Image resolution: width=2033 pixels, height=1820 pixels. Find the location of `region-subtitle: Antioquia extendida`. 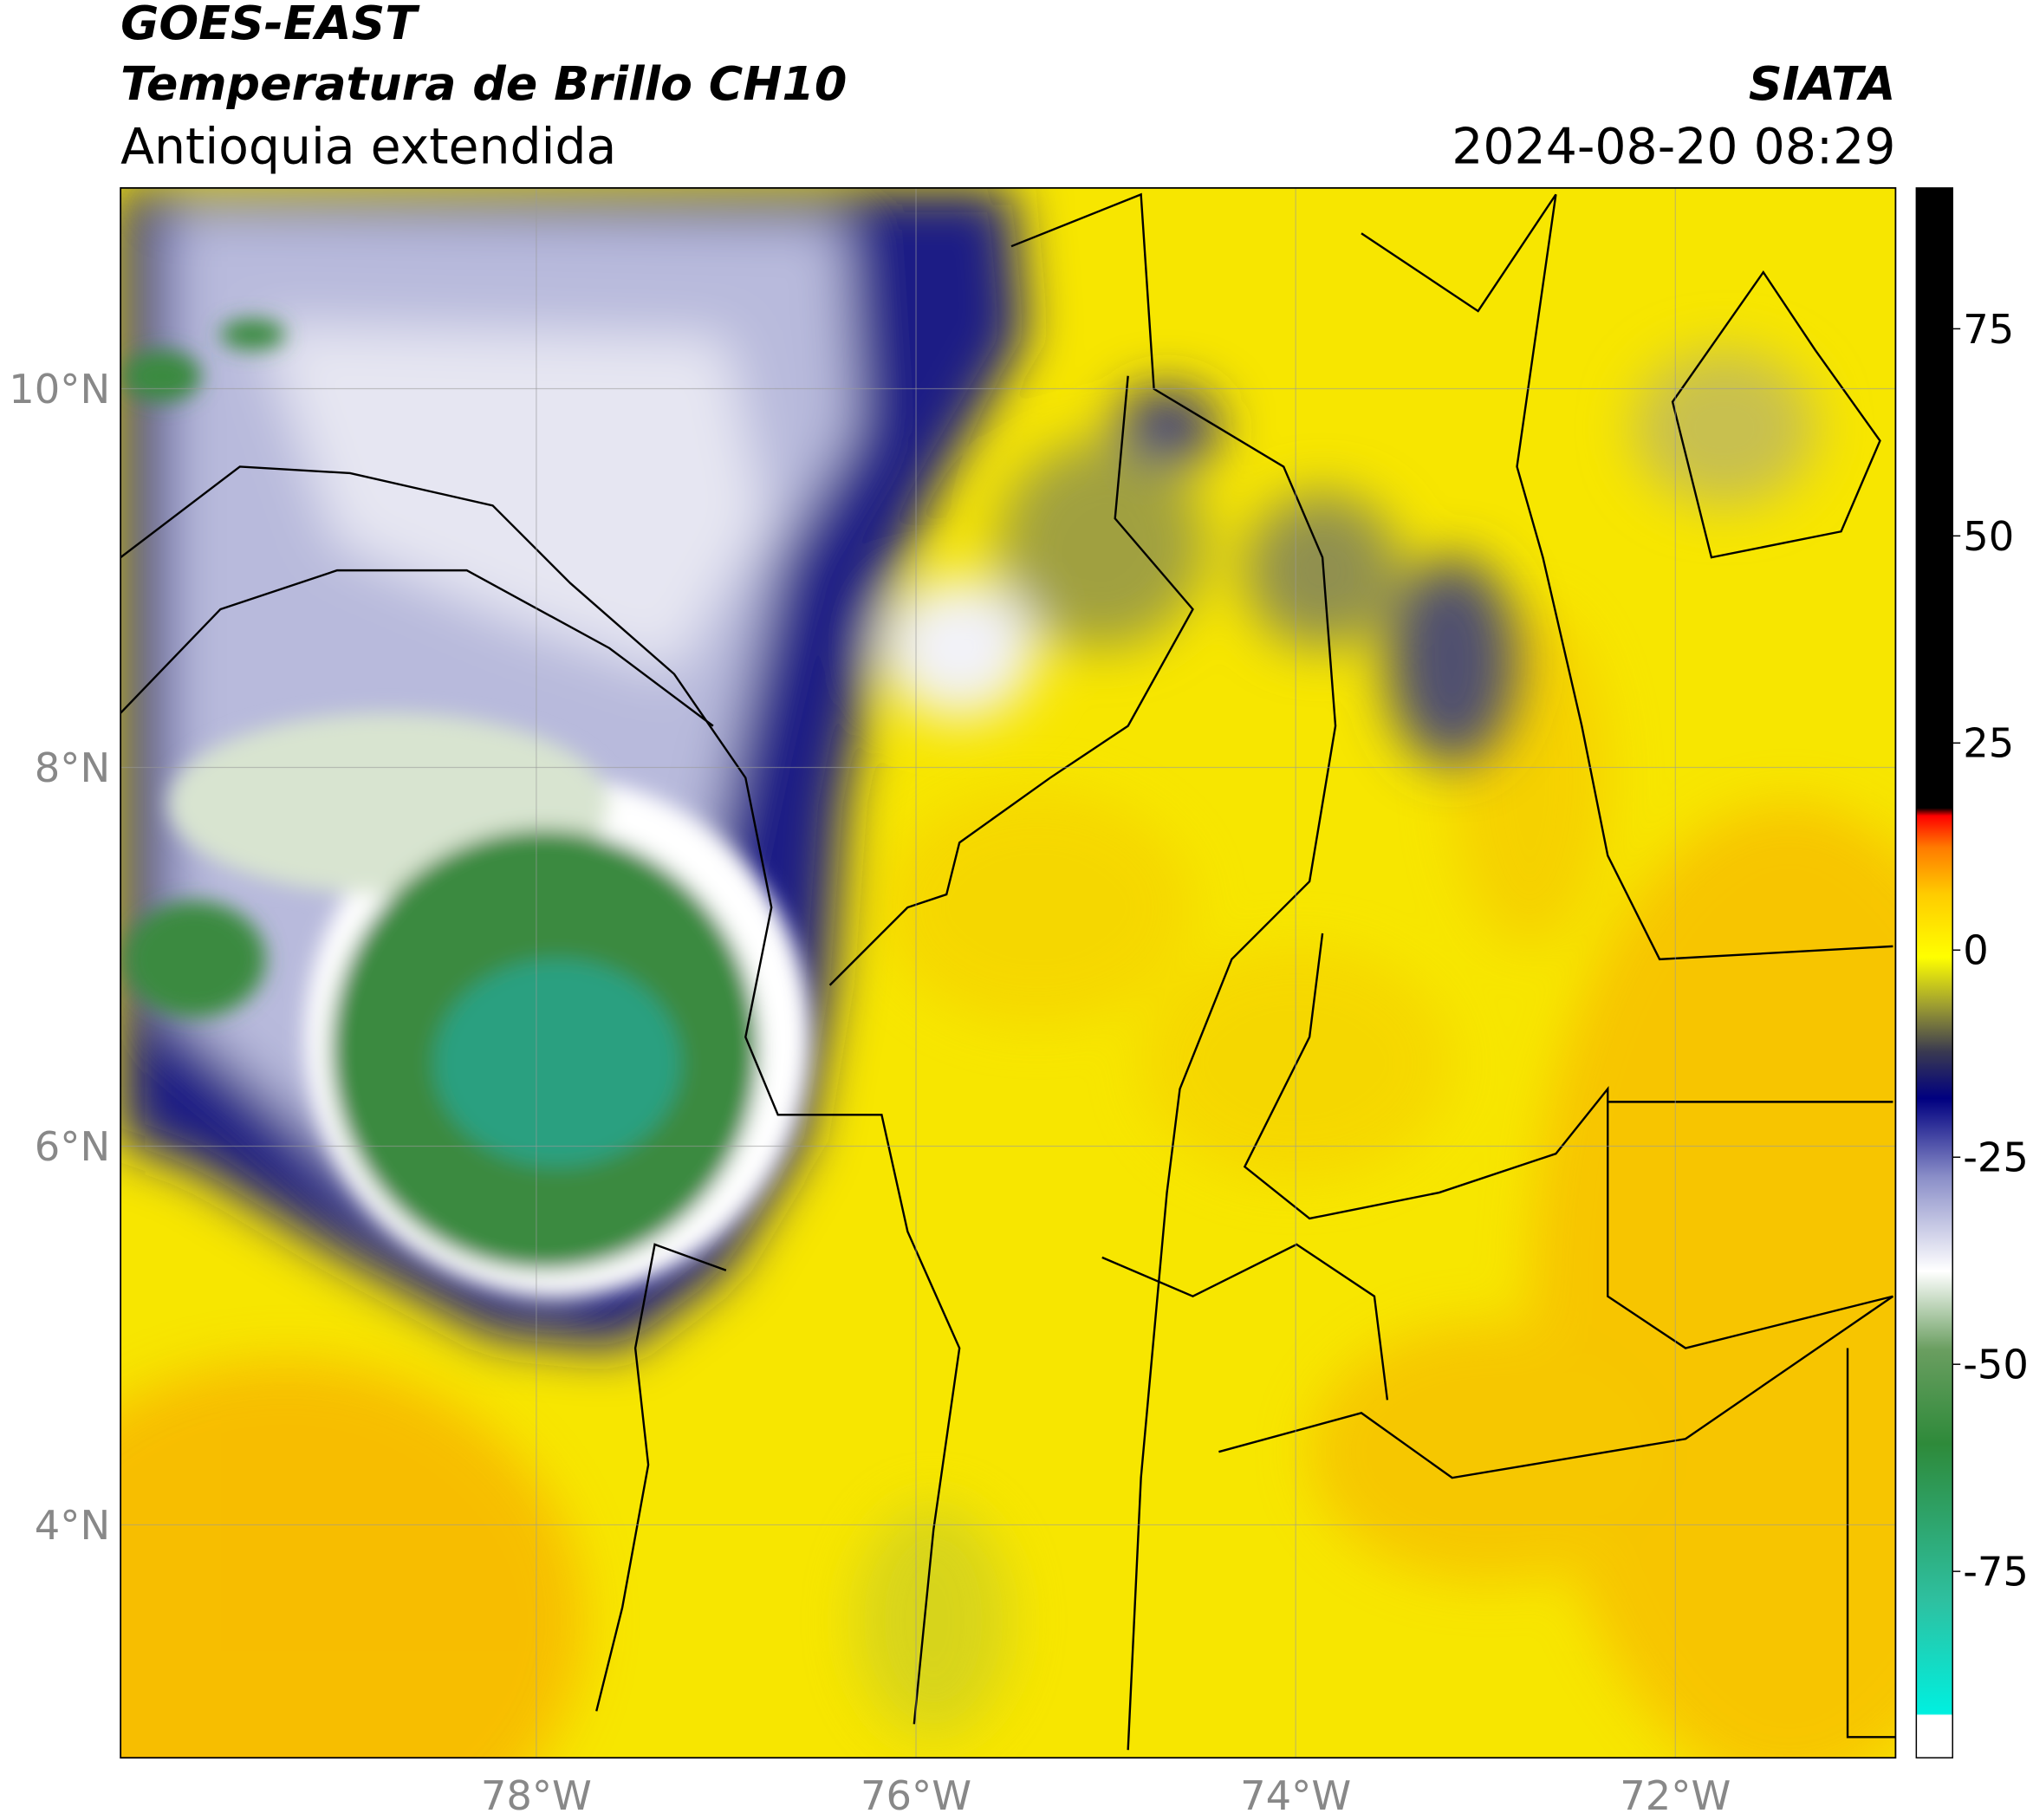

region-subtitle: Antioquia extendida is located at coordinates (368, 146).